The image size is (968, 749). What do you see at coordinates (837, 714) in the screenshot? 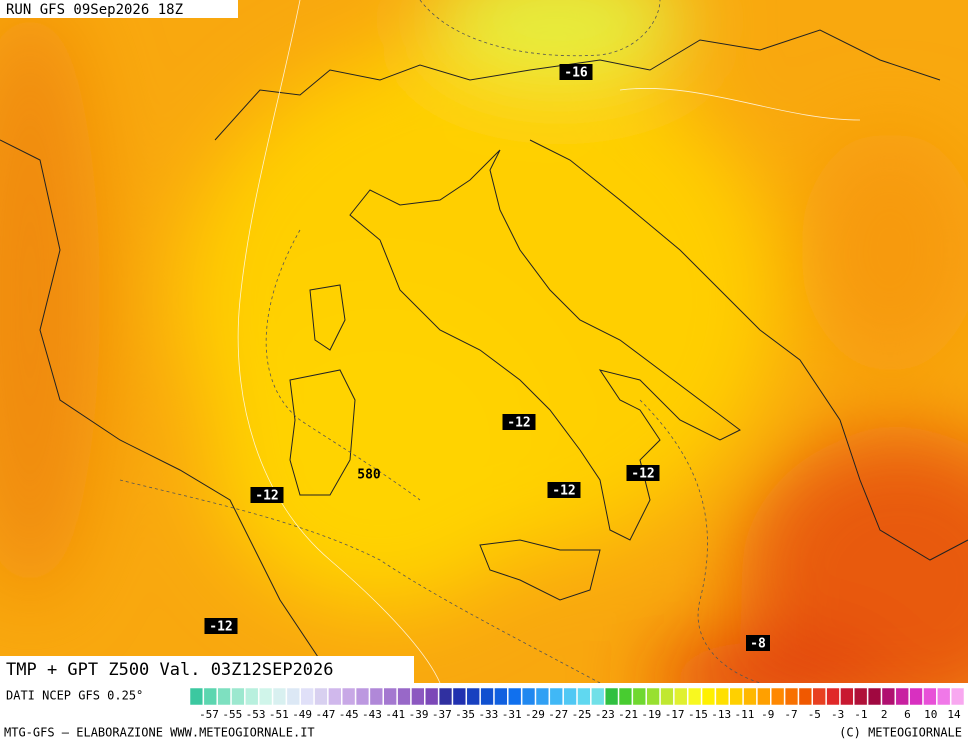
I see `legend-label: -3` at bounding box center [837, 714].